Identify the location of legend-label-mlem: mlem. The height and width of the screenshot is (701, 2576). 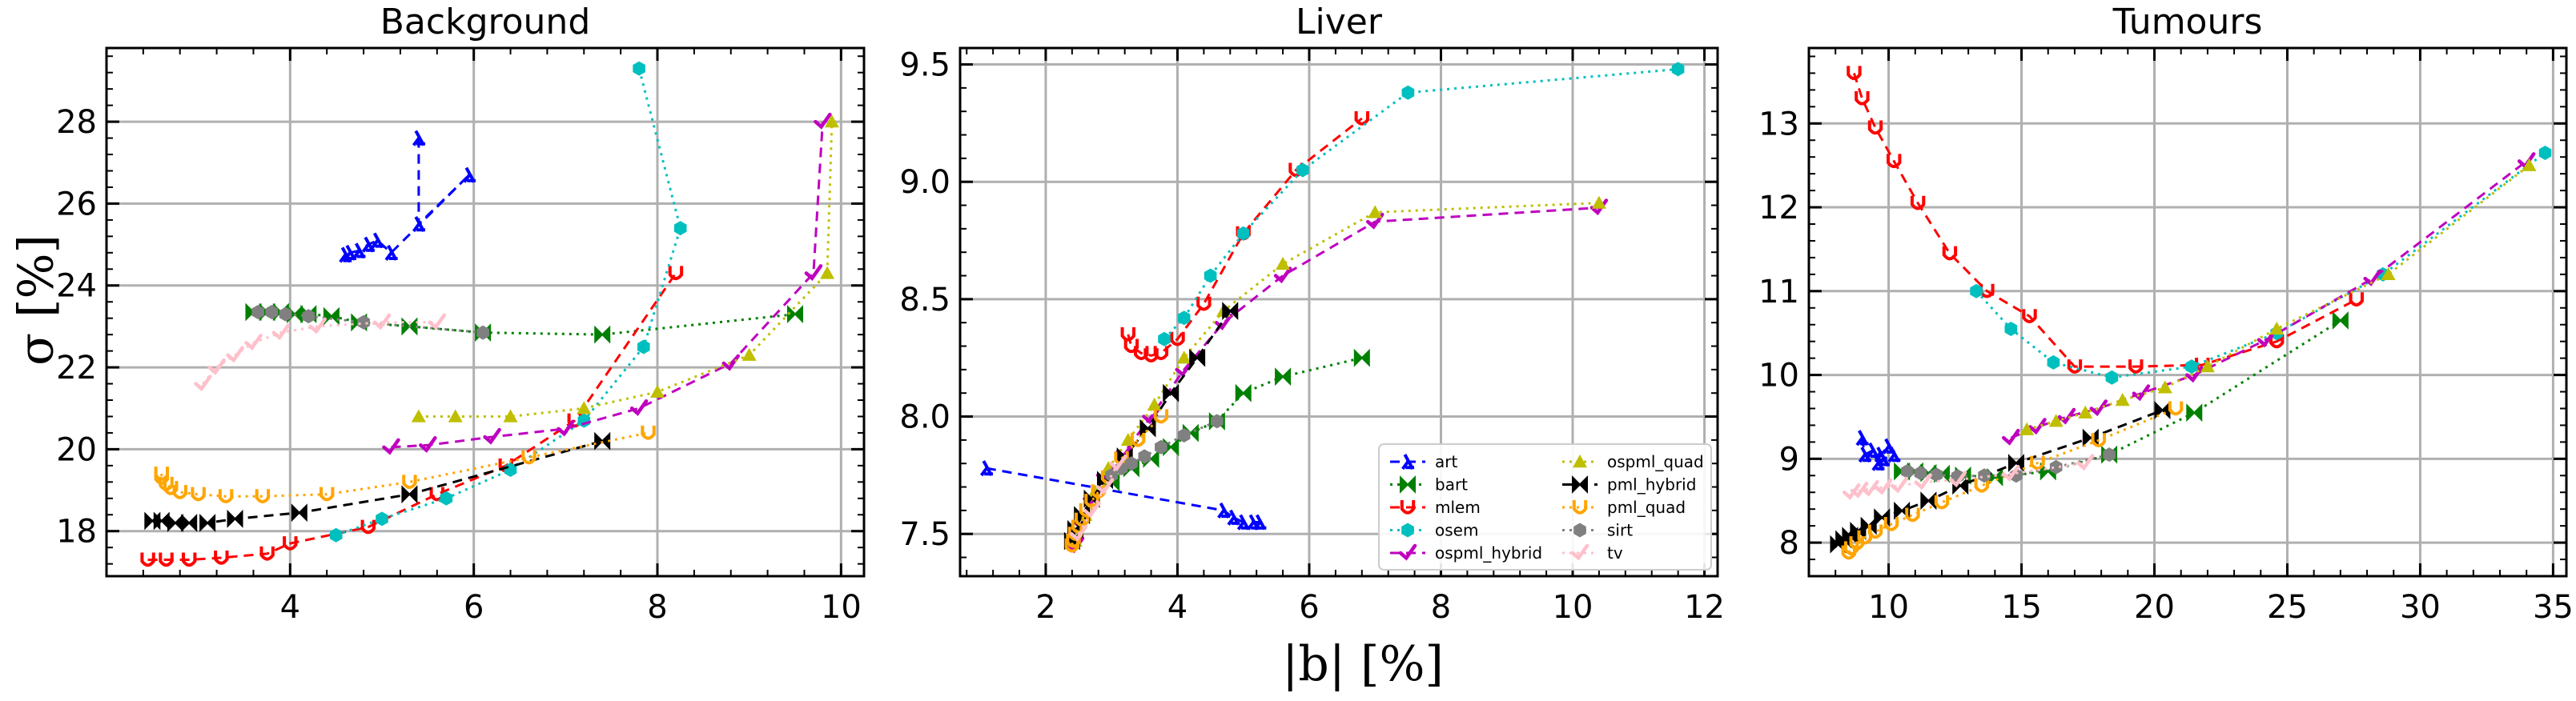
(1458, 508).